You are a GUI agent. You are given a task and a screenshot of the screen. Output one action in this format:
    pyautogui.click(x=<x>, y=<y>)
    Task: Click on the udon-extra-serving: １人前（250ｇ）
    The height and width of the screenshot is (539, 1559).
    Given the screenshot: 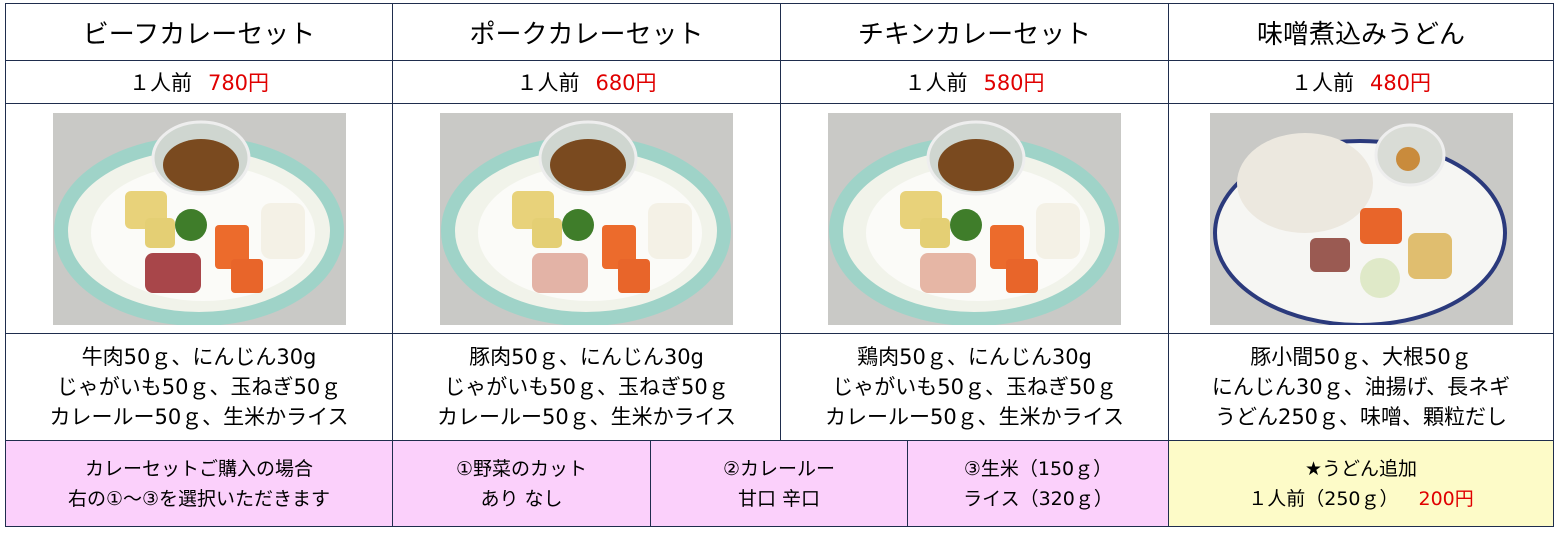 What is the action you would take?
    pyautogui.click(x=1323, y=498)
    